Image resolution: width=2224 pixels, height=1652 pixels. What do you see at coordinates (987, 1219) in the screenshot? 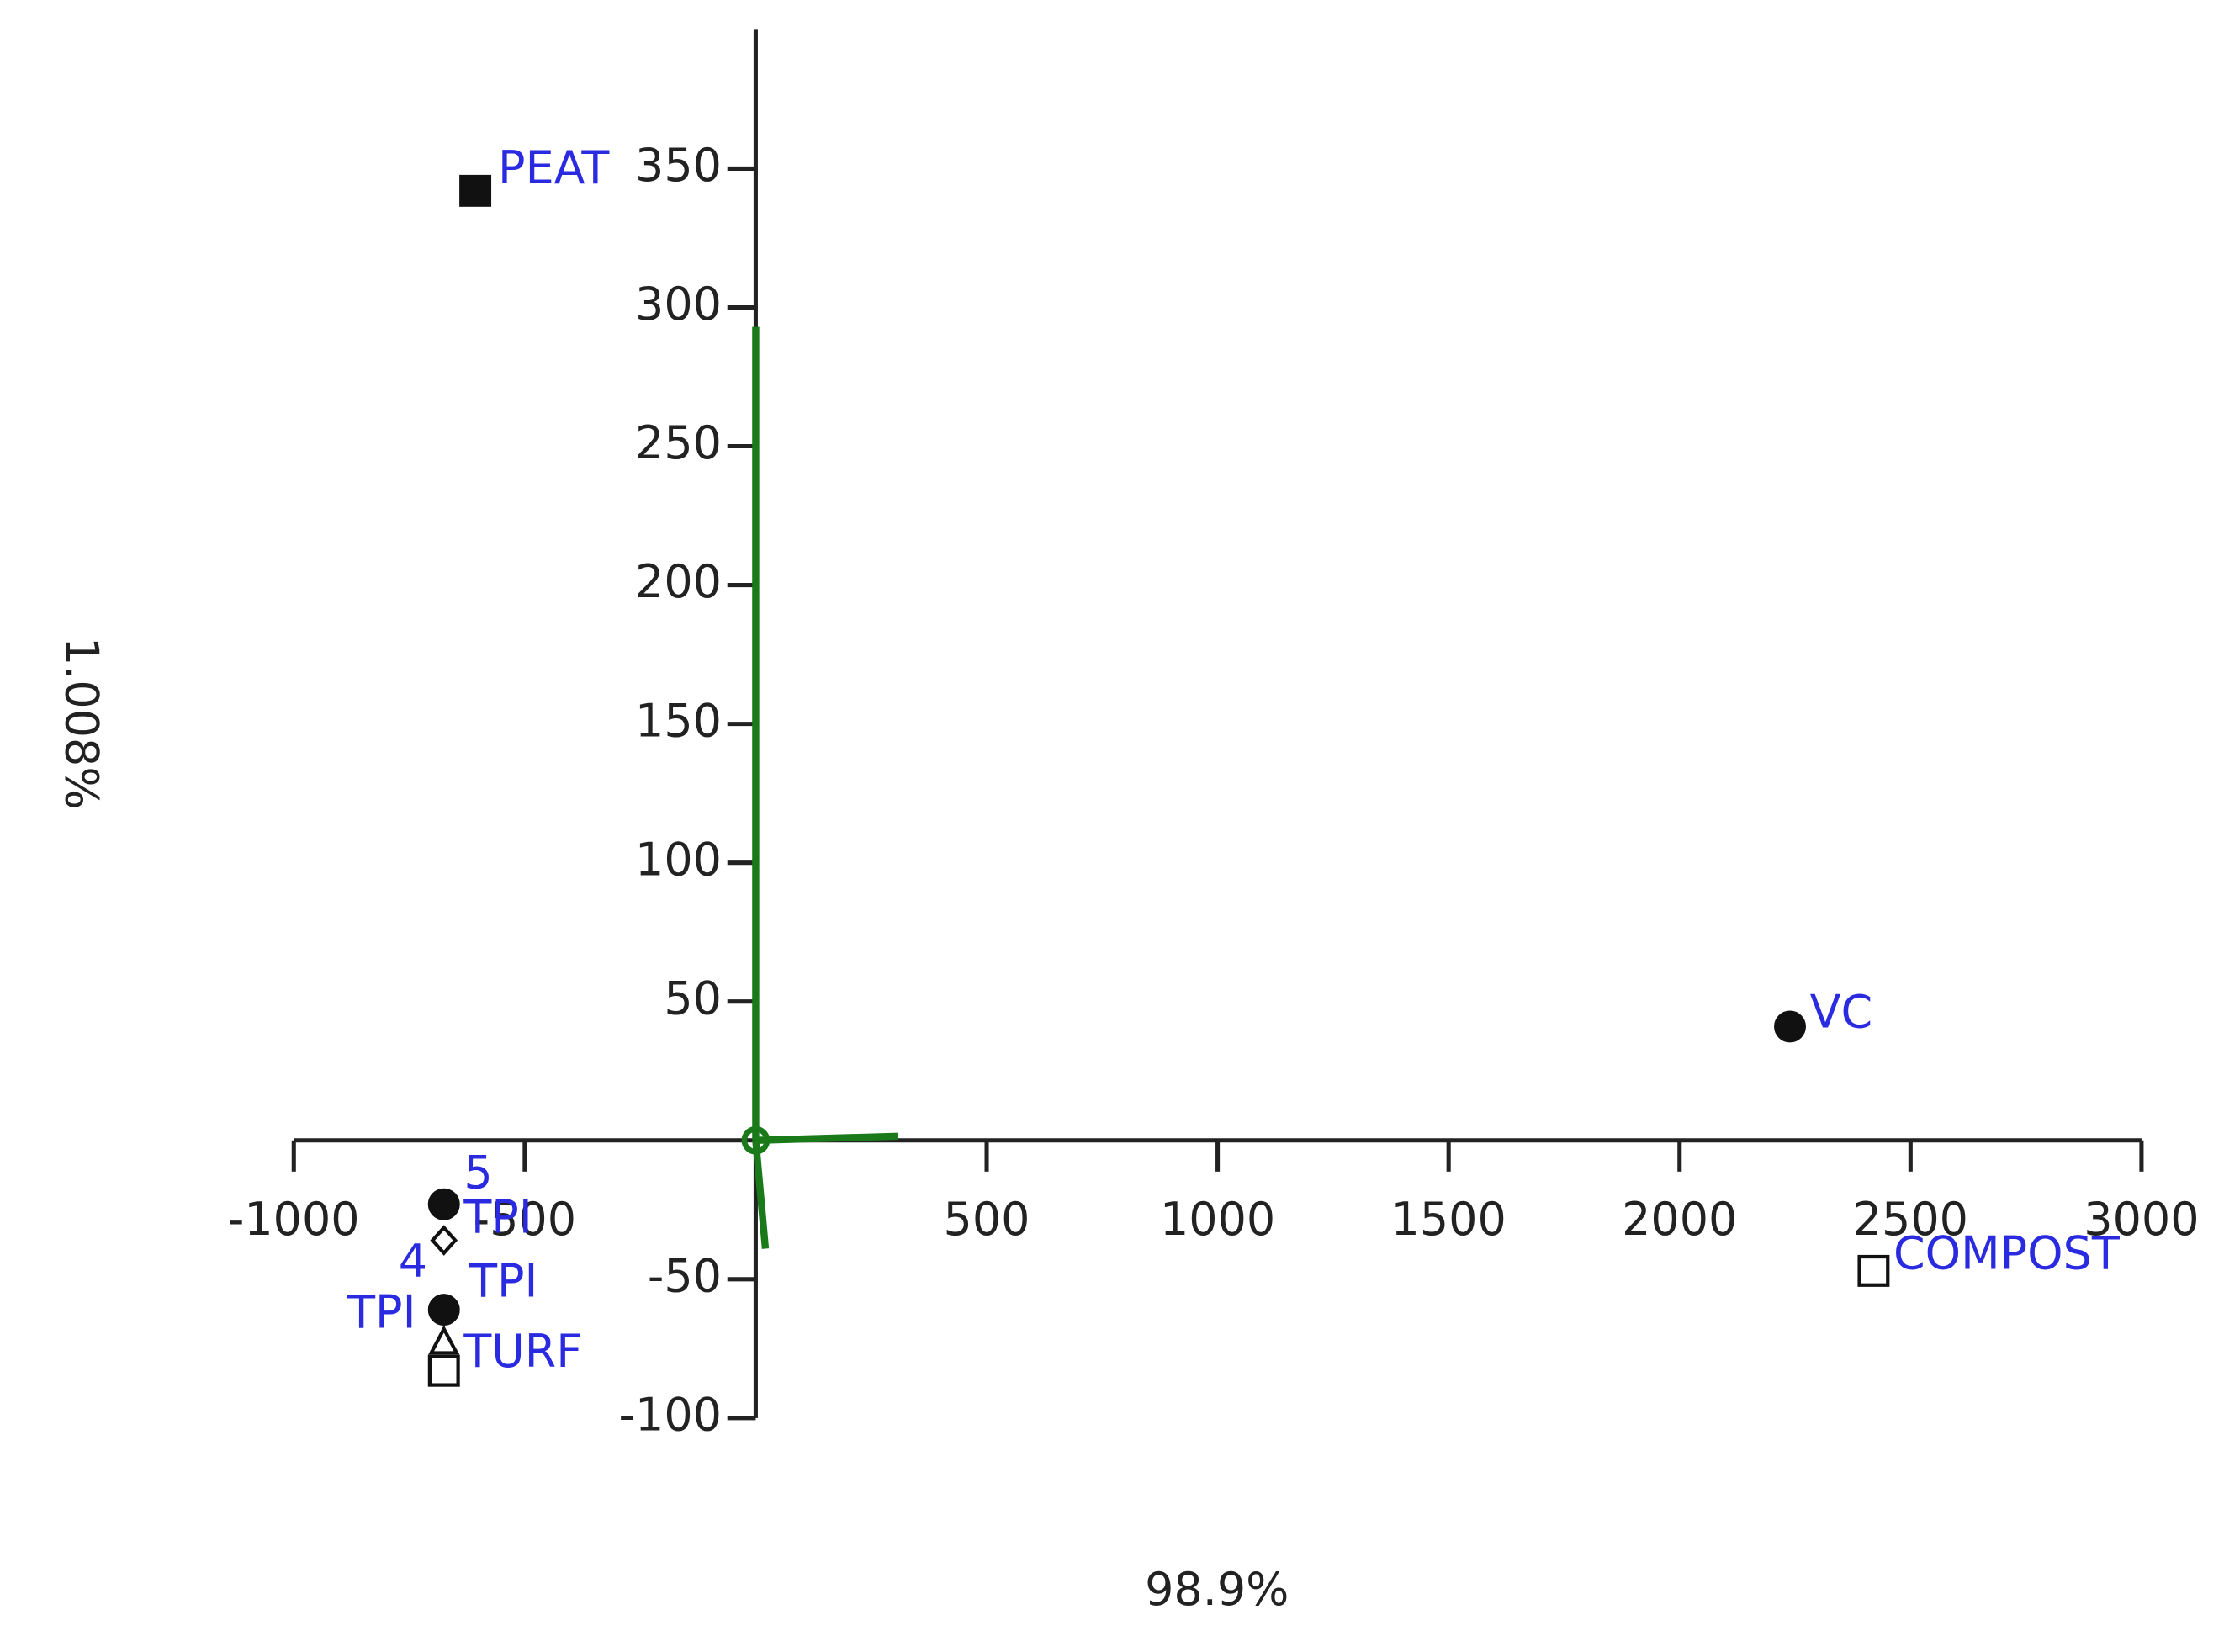
I see `x-tick-label: 500` at bounding box center [987, 1219].